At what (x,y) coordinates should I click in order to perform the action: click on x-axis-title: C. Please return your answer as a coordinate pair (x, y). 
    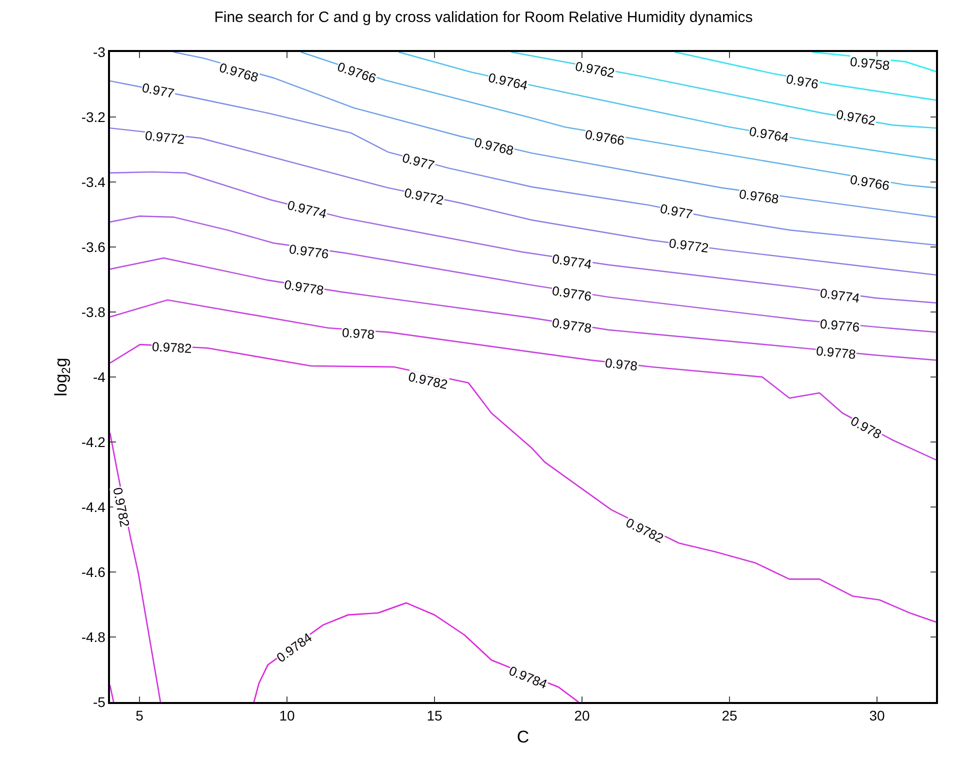
    Looking at the image, I should click on (523, 736).